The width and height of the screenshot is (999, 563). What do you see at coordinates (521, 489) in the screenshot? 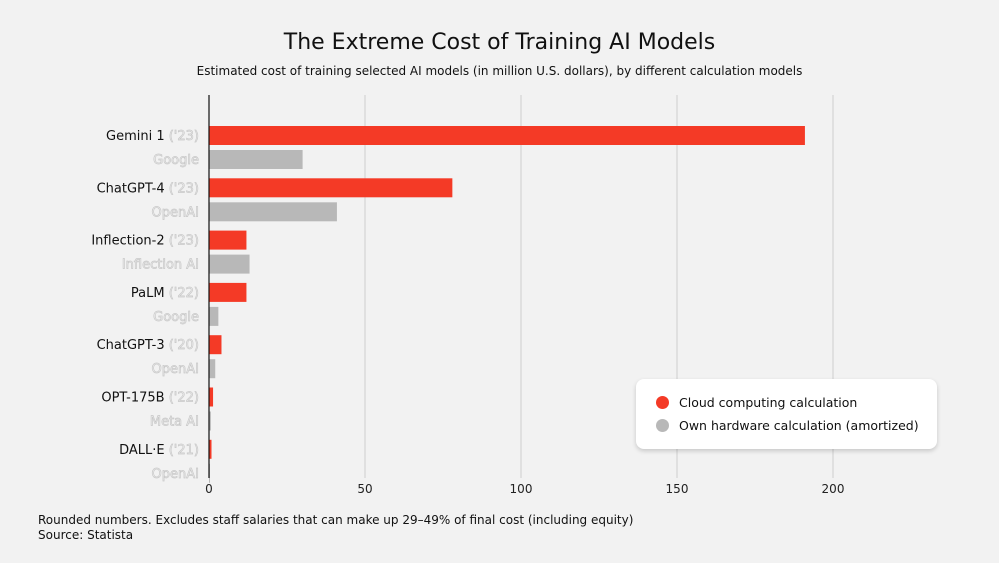
I see `x-tick-label: 100` at bounding box center [521, 489].